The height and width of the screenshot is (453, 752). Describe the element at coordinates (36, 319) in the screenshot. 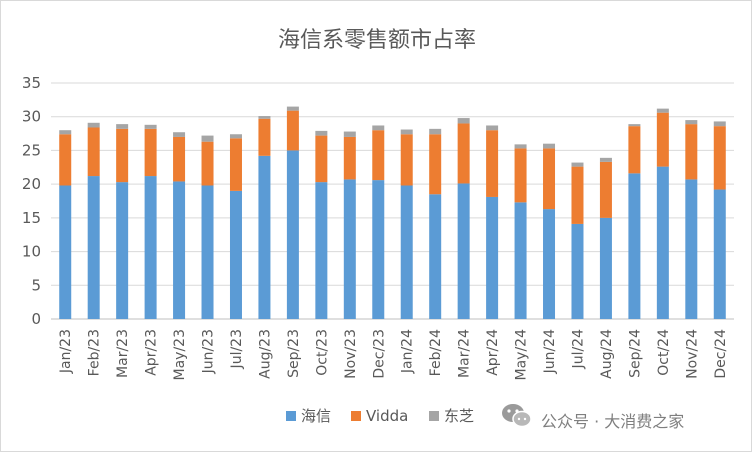

I see `y-tick-label: 0` at that location.